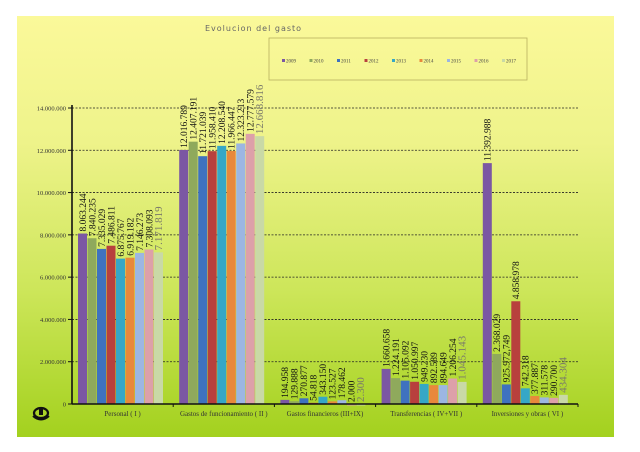 This screenshot has height=452, width=640. What do you see at coordinates (223, 122) in the screenshot?
I see `data-label: 12.208.540` at bounding box center [223, 122].